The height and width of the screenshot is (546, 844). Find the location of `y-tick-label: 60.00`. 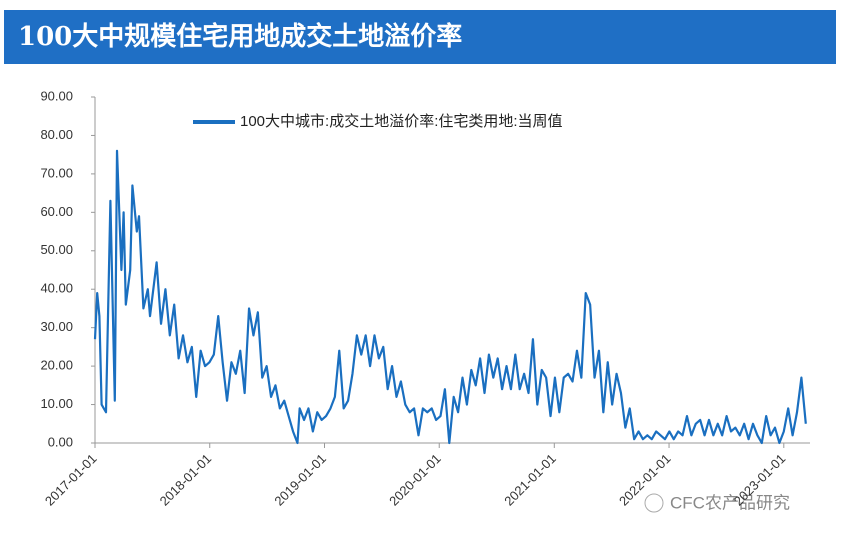

y-tick-label: 60.00 is located at coordinates (56, 211).